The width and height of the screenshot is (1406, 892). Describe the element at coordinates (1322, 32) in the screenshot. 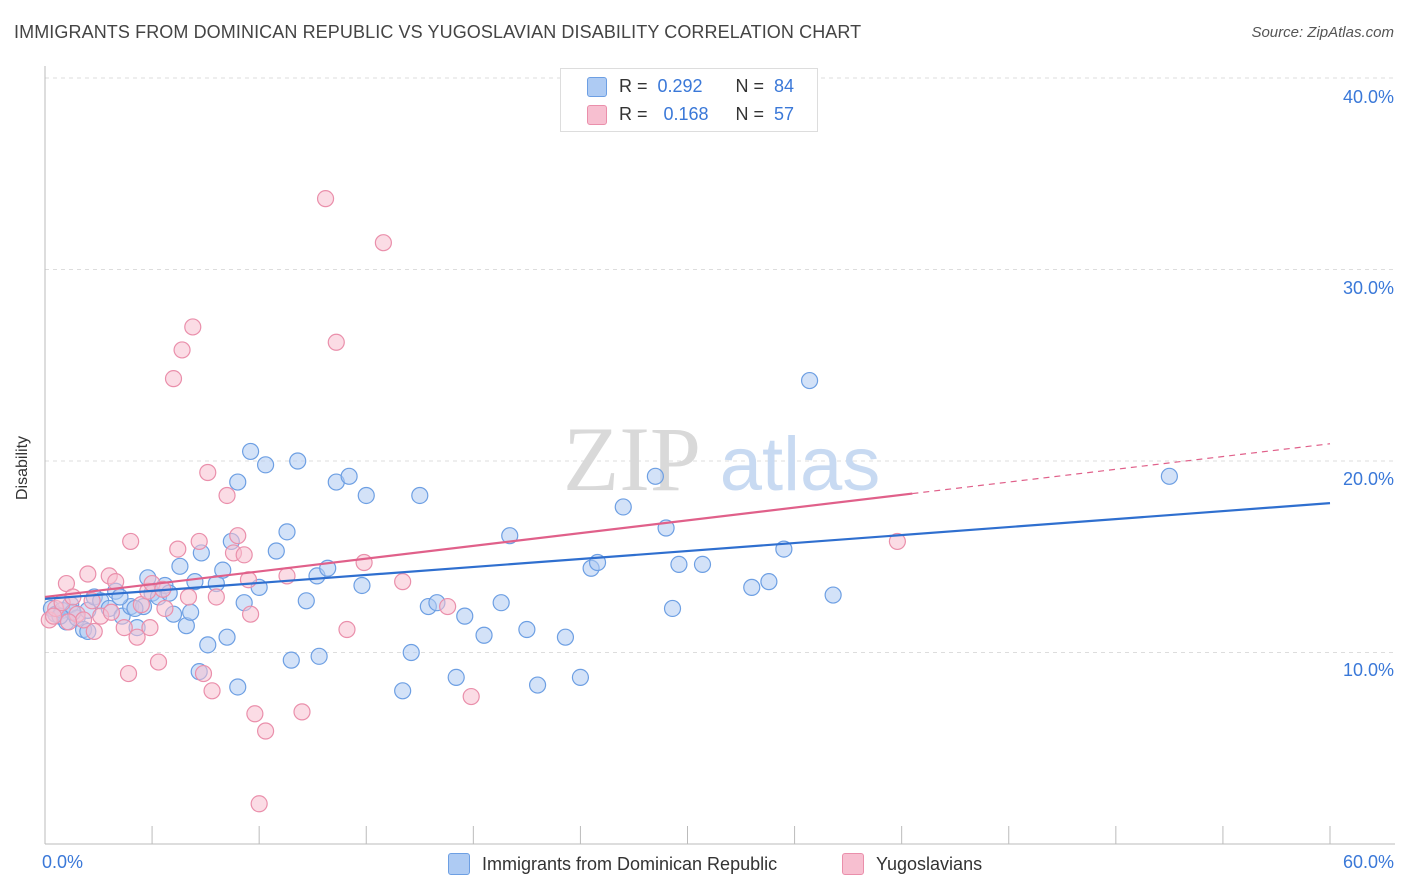

I see `source-label: Source: ZipAtlas.com` at that location.